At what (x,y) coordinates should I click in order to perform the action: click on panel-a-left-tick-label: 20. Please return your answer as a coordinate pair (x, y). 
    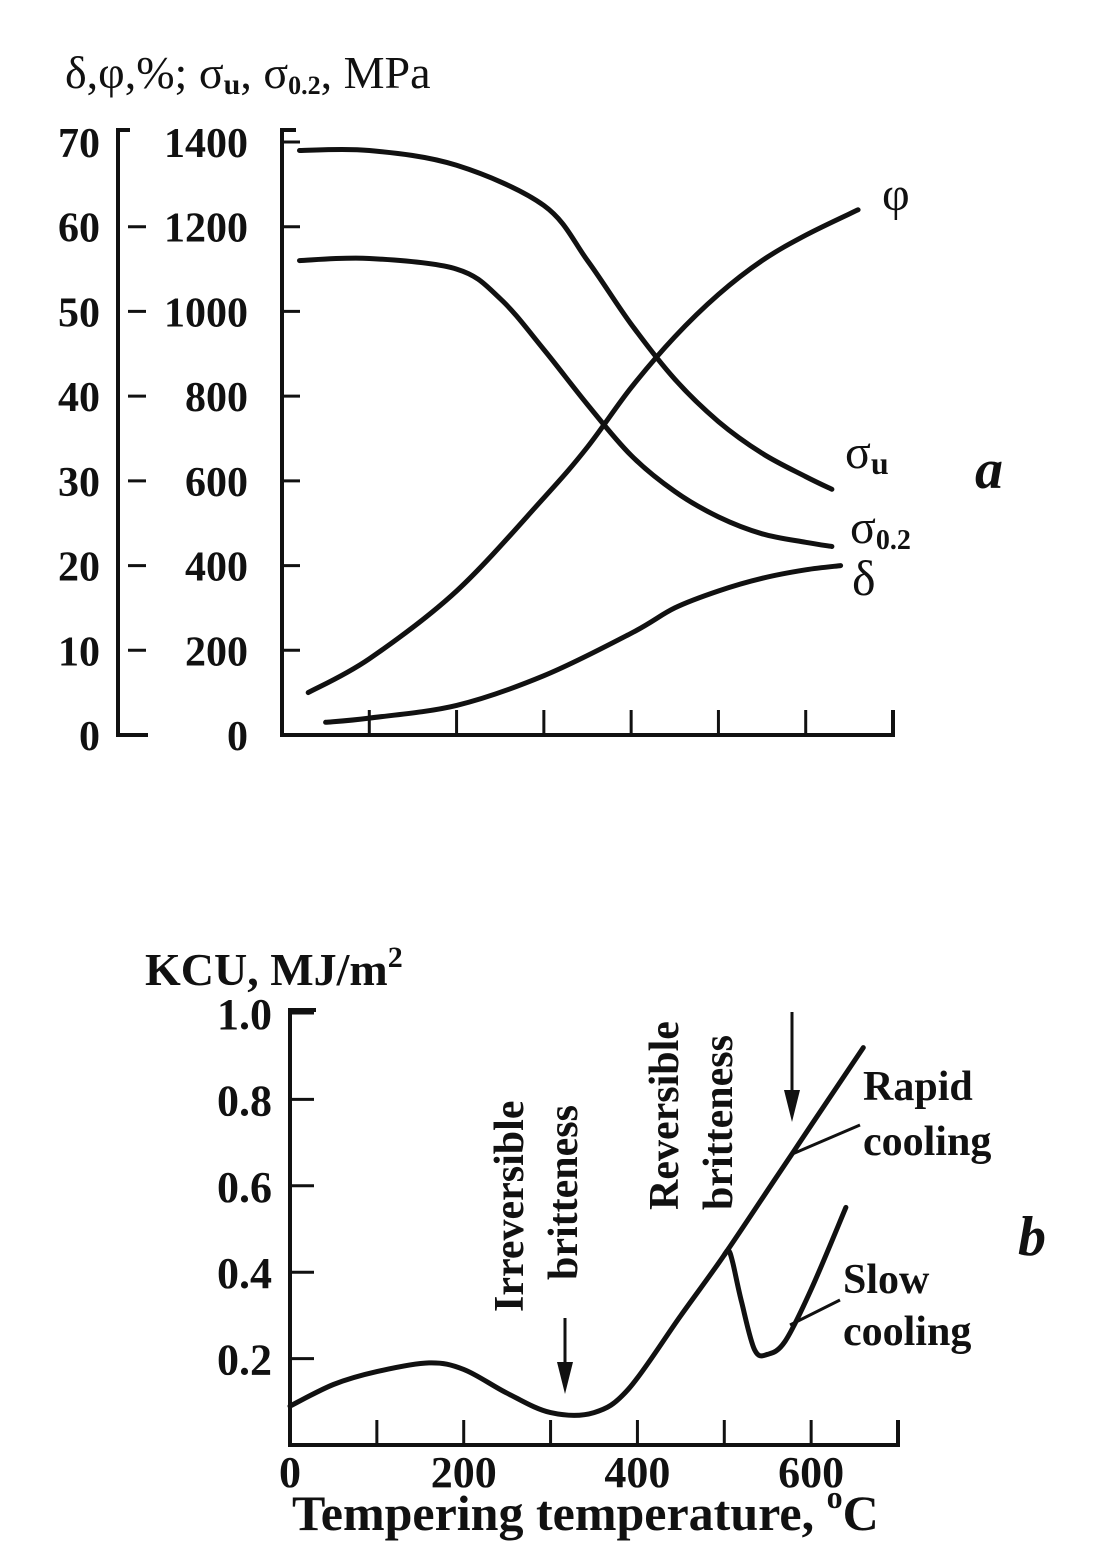
    Looking at the image, I should click on (79, 568).